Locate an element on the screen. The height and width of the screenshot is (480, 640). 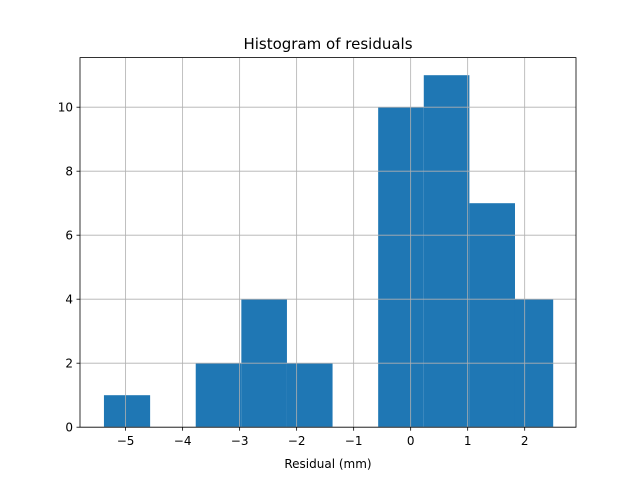
x-tick-label: −2 is located at coordinates (297, 441).